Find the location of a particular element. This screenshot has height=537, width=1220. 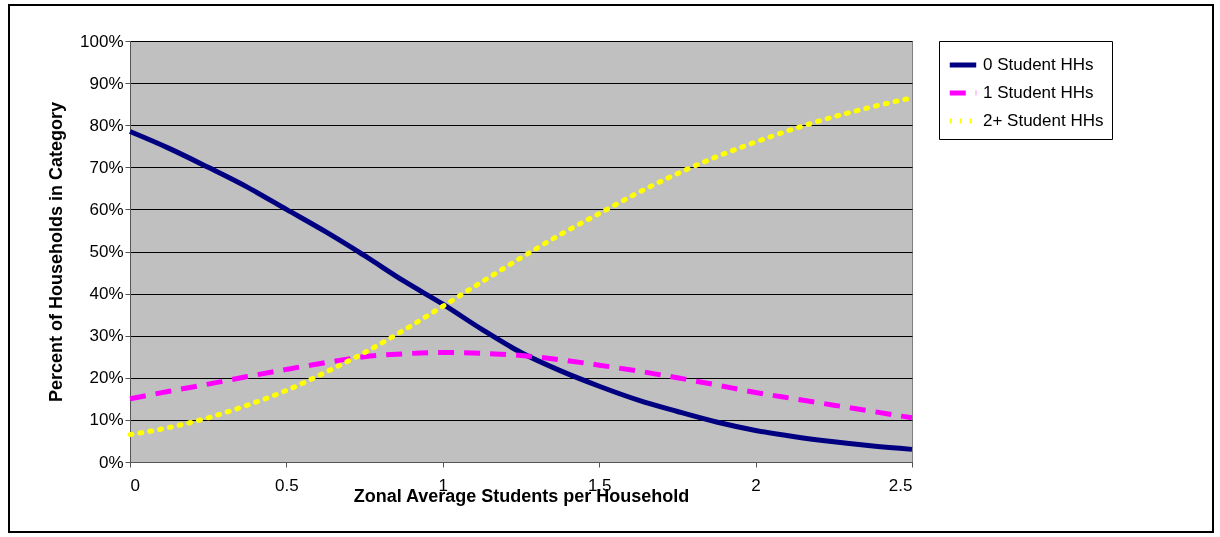

y-tick-label: 70% is located at coordinates (106, 167).